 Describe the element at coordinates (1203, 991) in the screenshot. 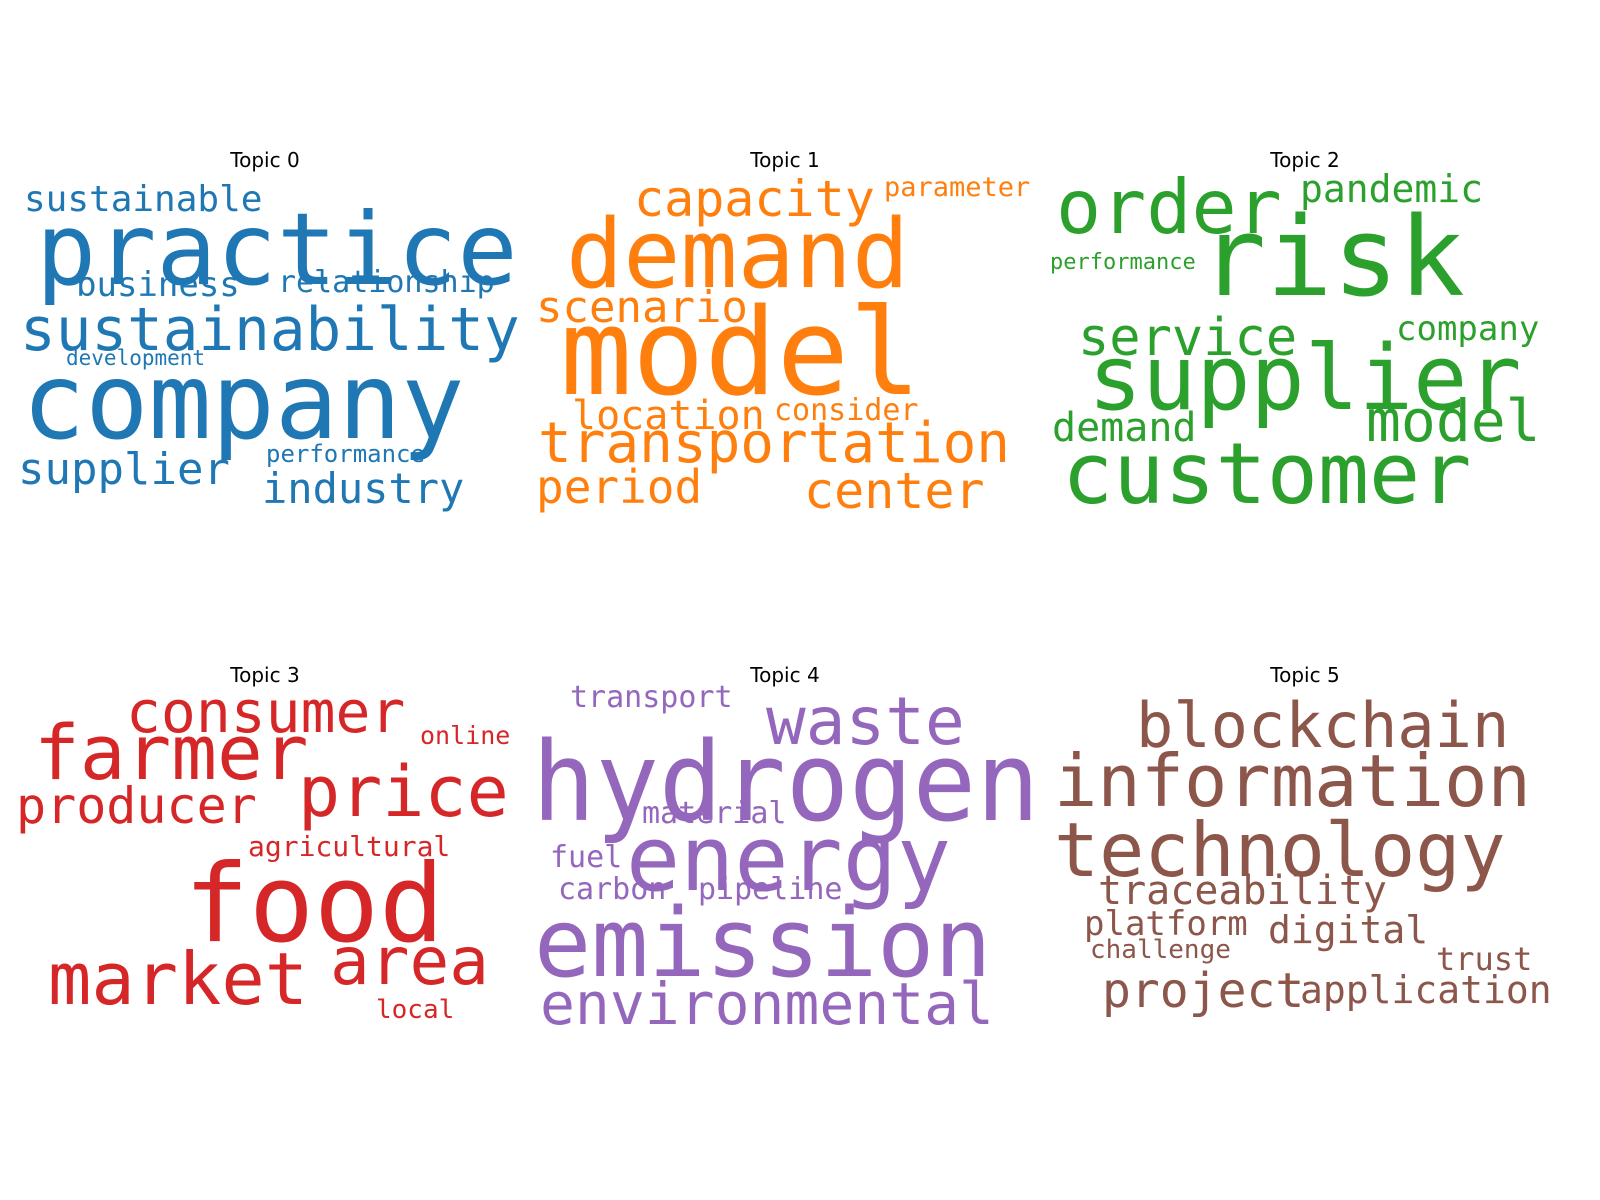

I see `word-project: project` at that location.